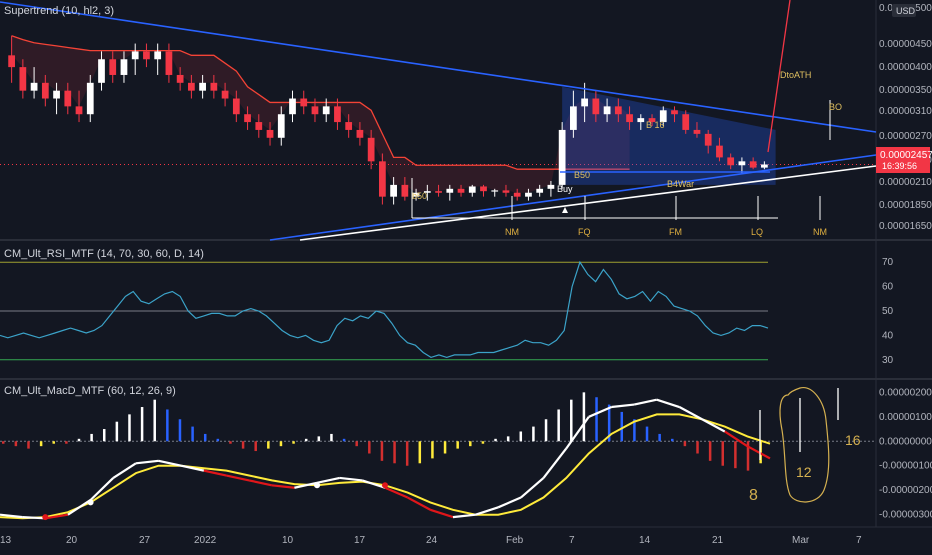 The height and width of the screenshot is (555, 932). What do you see at coordinates (431, 540) in the screenshot?
I see `time-axis: 13 20 27 2022 10 17 24 Feb 7 14 21 Mar 7` at bounding box center [431, 540].